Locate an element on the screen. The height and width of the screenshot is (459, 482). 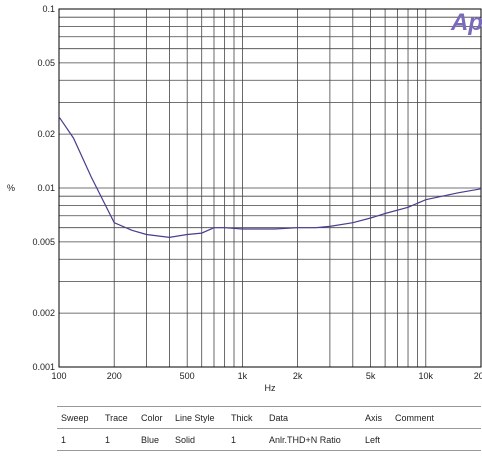
y-tick-label: 0.02 is located at coordinates (46, 134).